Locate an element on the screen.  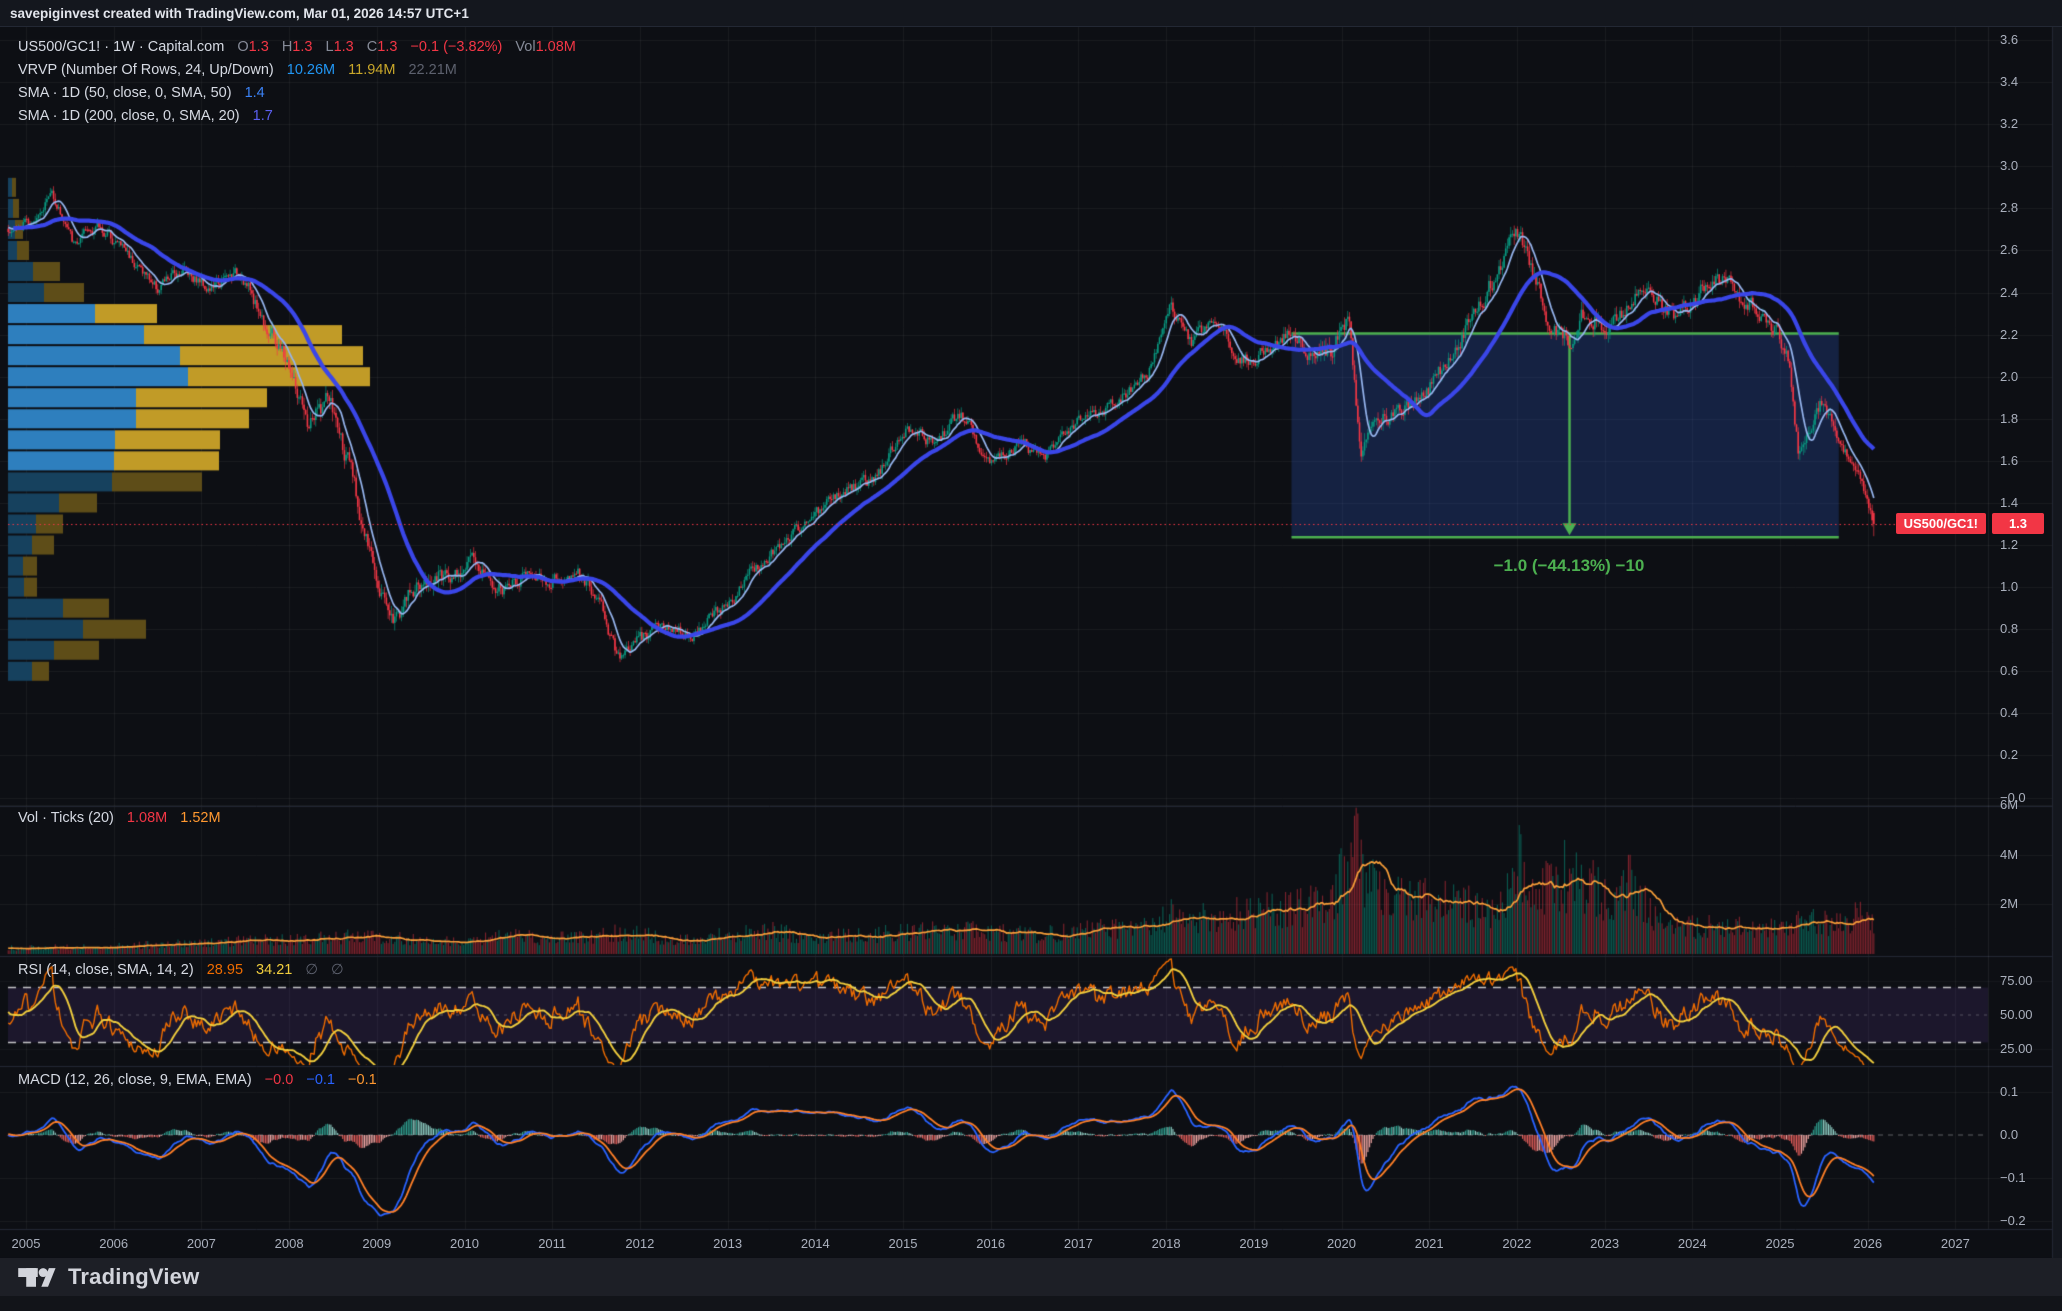
sma200-label: SMA · 1D (200, close, 0, SMA, 20) is located at coordinates (129, 116).